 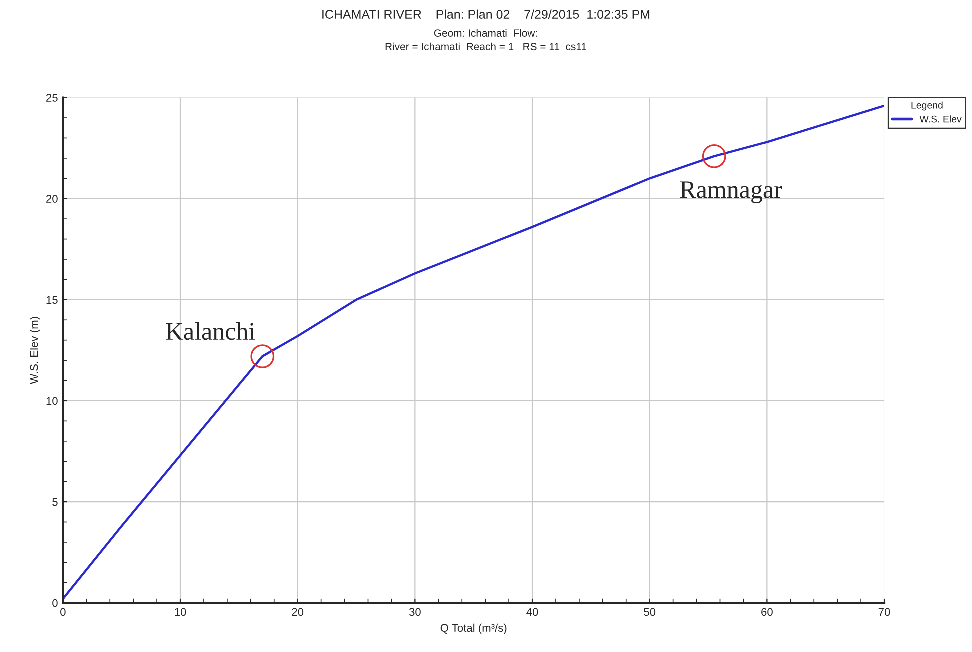 What do you see at coordinates (941, 119) in the screenshot?
I see `legend-label: W.S. Elev` at bounding box center [941, 119].